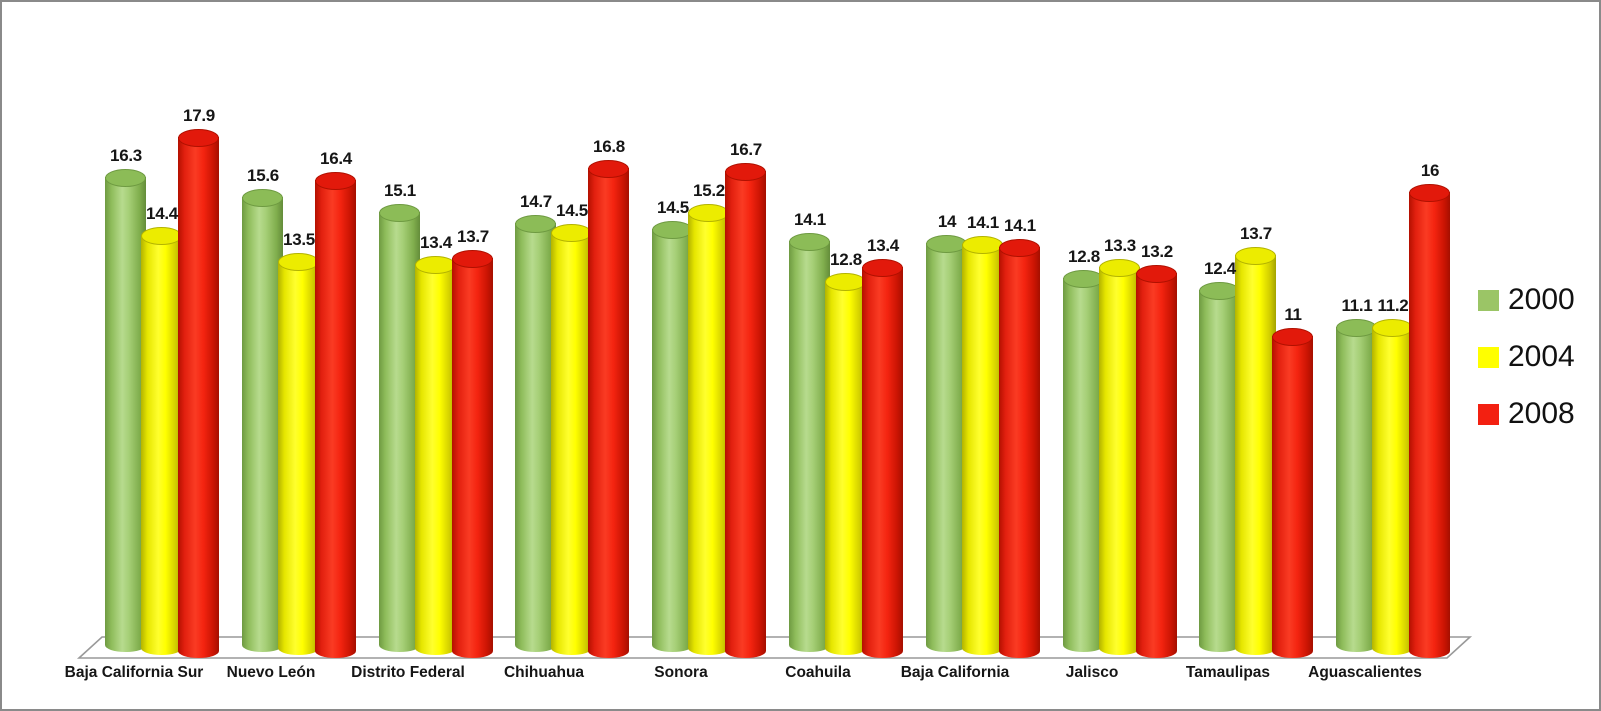  I want to click on legend-entry-2004: 2004, so click(1526, 357).